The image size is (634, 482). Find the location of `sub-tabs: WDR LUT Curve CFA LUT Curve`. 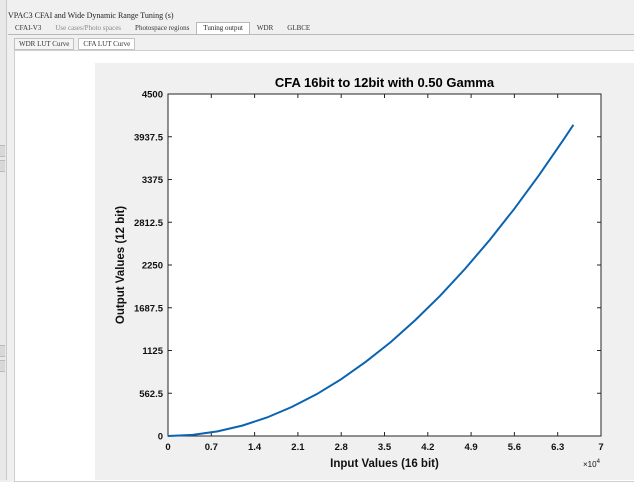

sub-tabs: WDR LUT Curve CFA LUT Curve is located at coordinates (76, 44).